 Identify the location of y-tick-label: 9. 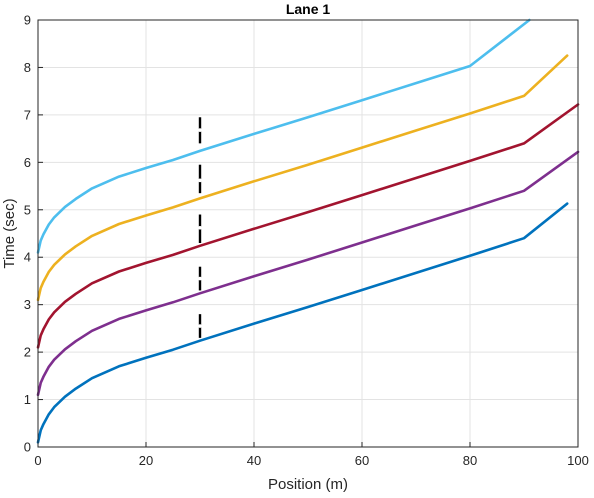
(27, 20).